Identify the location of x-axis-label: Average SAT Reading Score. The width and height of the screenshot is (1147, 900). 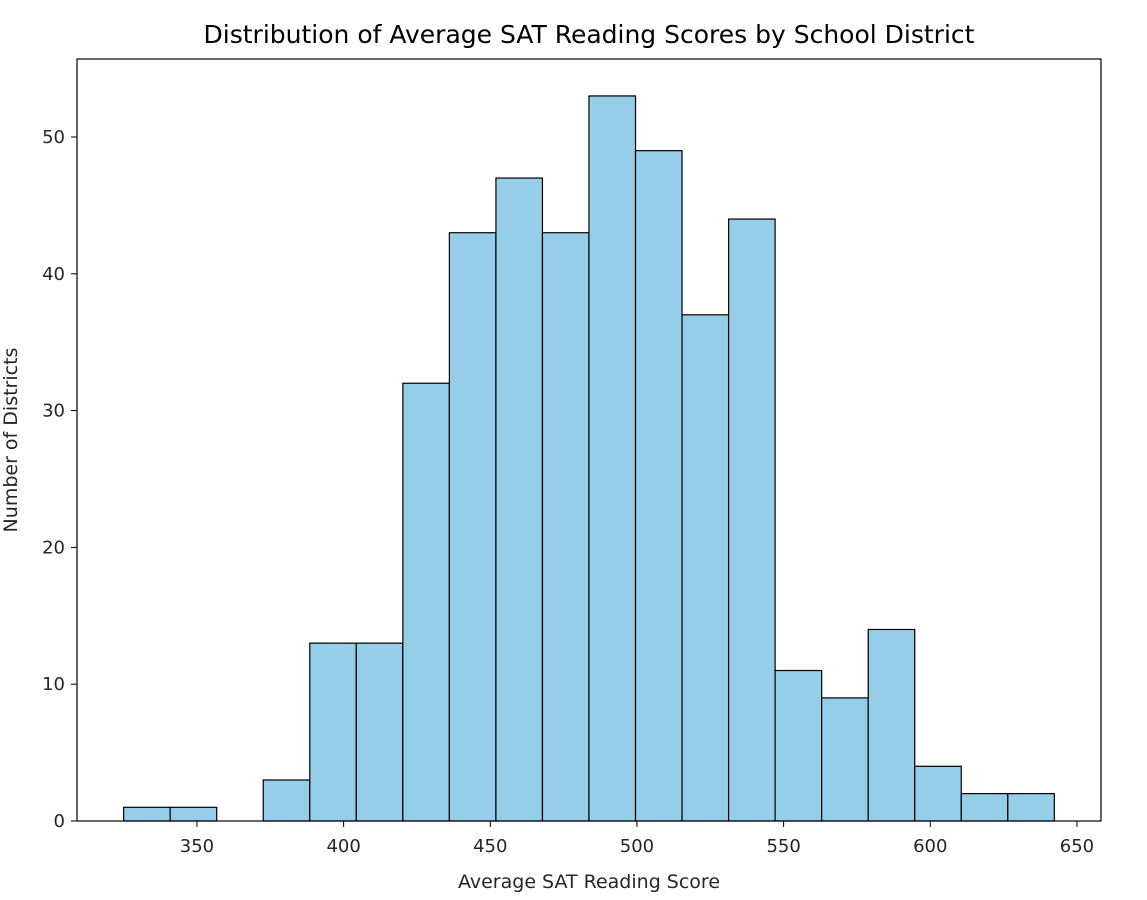
(589, 882).